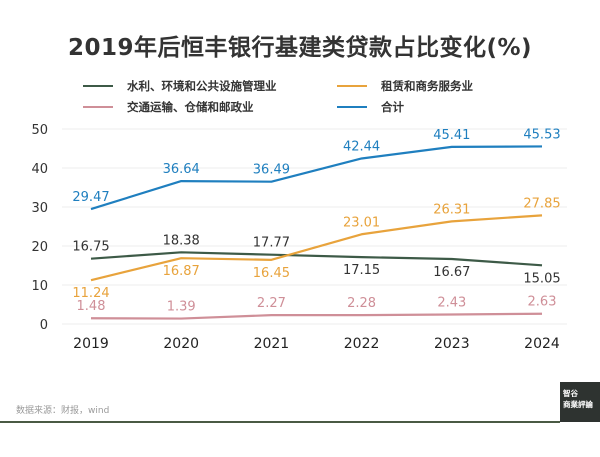  I want to click on x-tick-label: 2024, so click(542, 344).